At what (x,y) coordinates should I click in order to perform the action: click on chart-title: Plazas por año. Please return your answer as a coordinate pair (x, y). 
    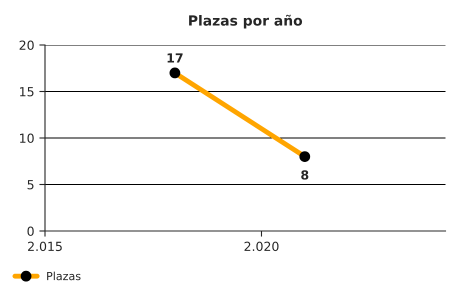
    Looking at the image, I should click on (245, 21).